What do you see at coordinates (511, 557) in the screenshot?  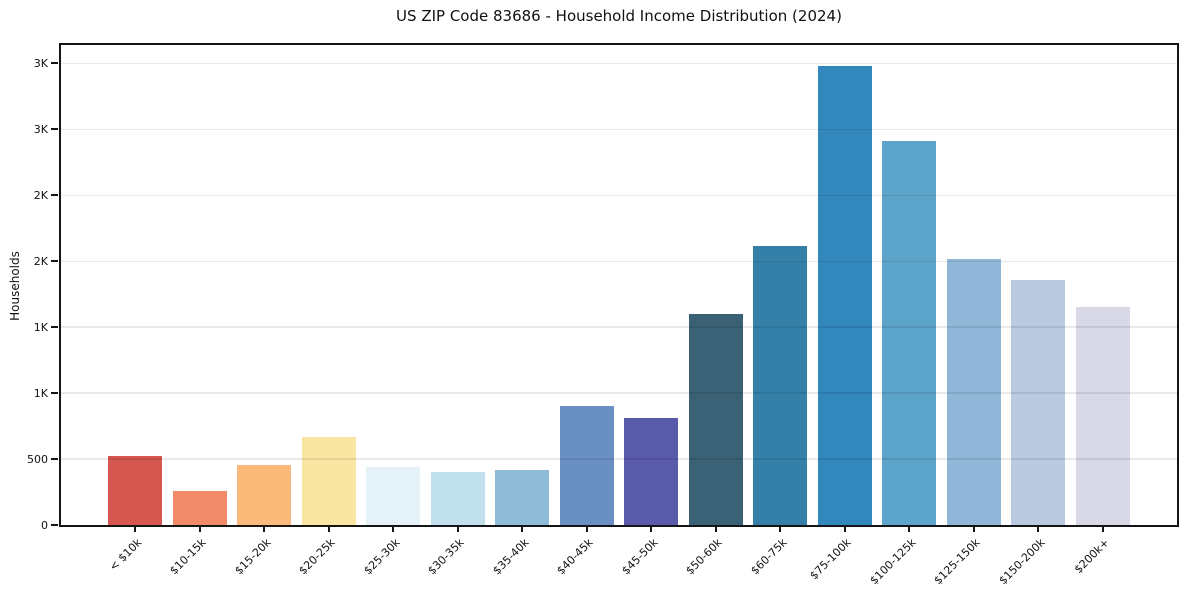 I see `x-tick-label: $35-40k` at bounding box center [511, 557].